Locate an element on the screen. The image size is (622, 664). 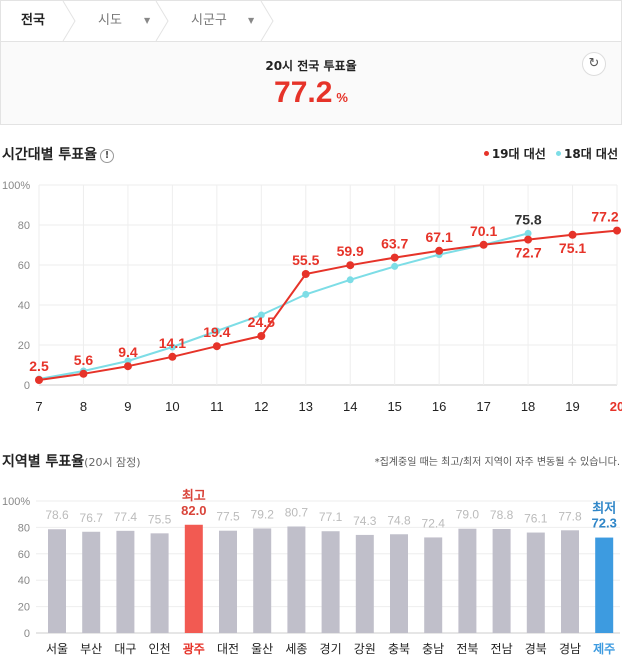
summary-value: 77.2% is located at coordinates (311, 93).